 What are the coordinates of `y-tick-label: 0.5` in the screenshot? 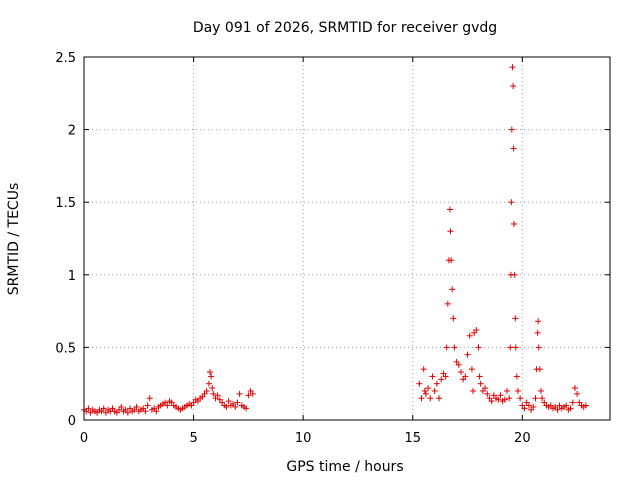 It's located at (65, 348).